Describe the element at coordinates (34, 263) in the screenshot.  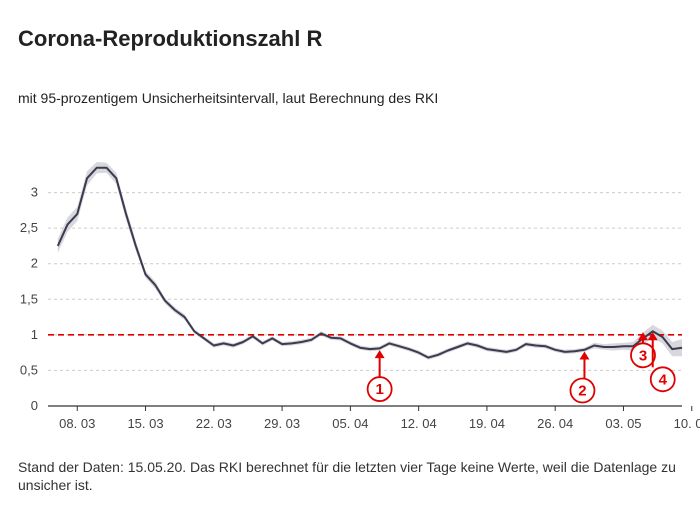
I see `y-tick-label: 2` at that location.